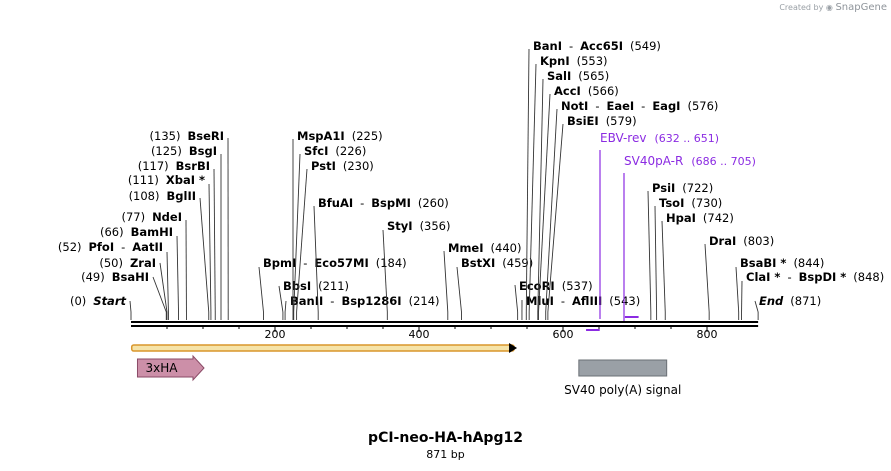 The image size is (891, 471). Describe the element at coordinates (136, 232) in the screenshot. I see `site-label: (66) BamHI` at that location.